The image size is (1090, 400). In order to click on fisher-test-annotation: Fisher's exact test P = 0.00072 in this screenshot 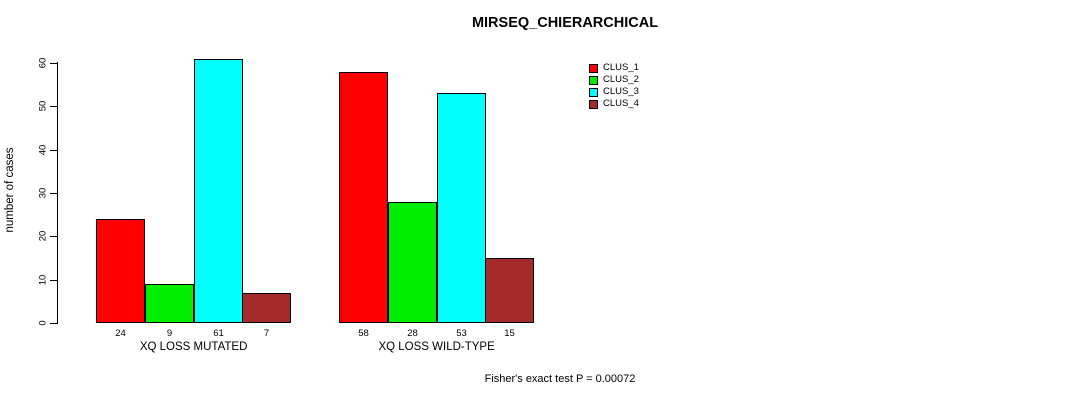, I will do `click(560, 379)`.